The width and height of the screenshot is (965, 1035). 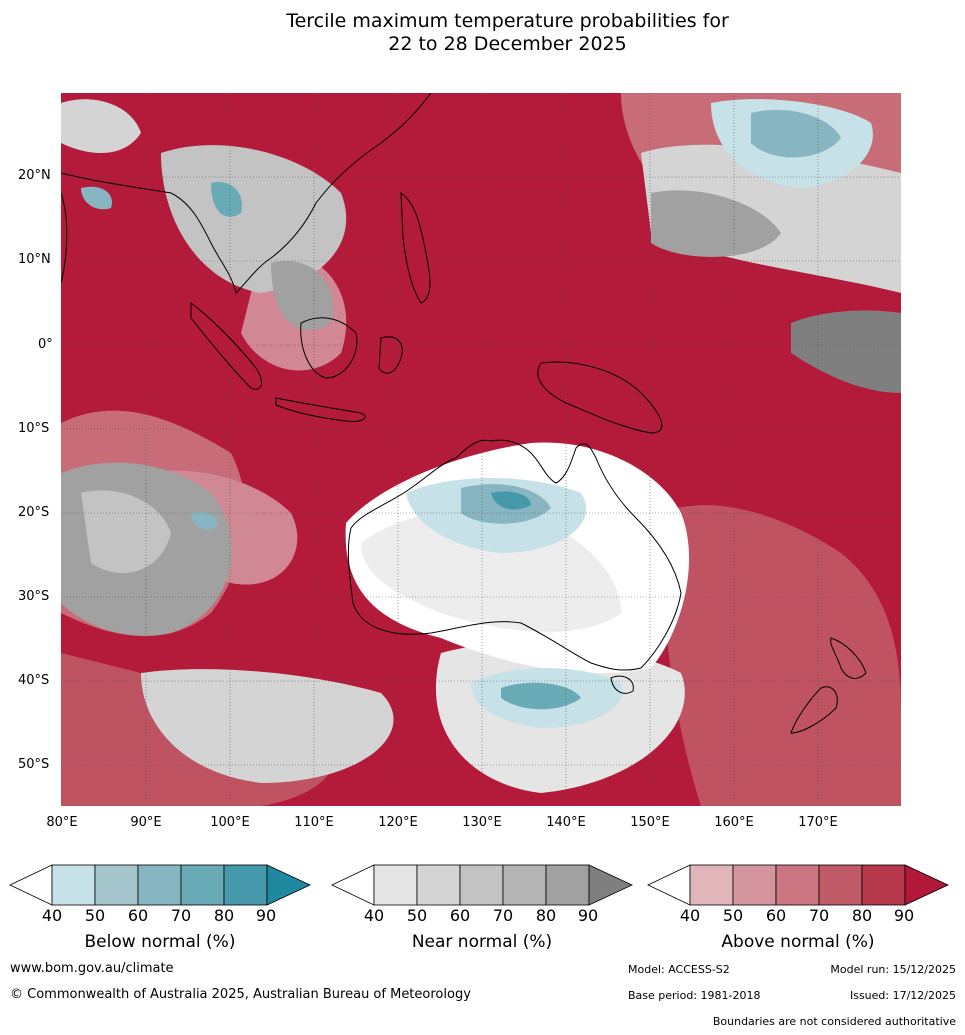 I want to click on new-guinea-coast, so click(x=600, y=397).